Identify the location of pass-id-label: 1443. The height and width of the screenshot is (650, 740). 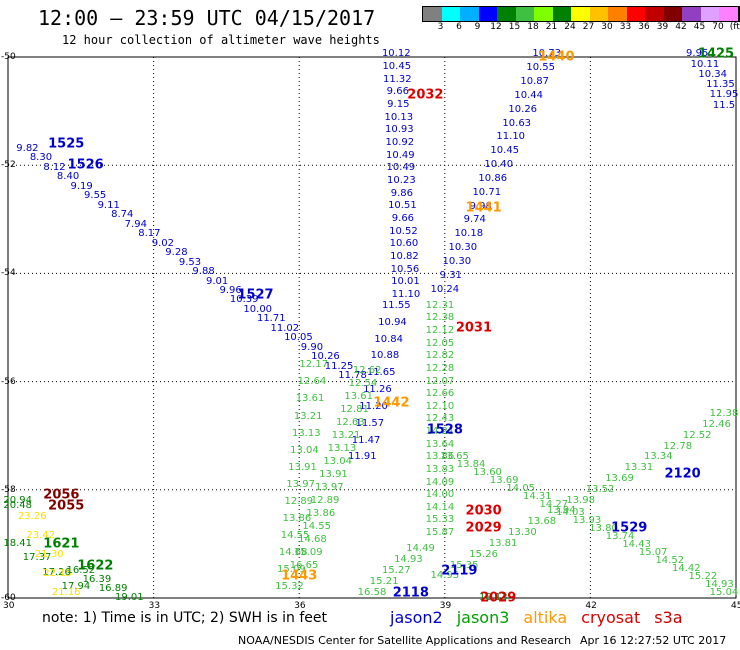
(299, 576).